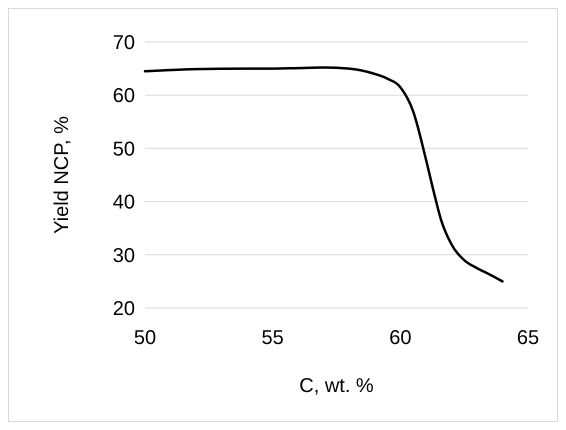 The height and width of the screenshot is (430, 566). What do you see at coordinates (336, 386) in the screenshot?
I see `x-axis-title: C, wt. %` at bounding box center [336, 386].